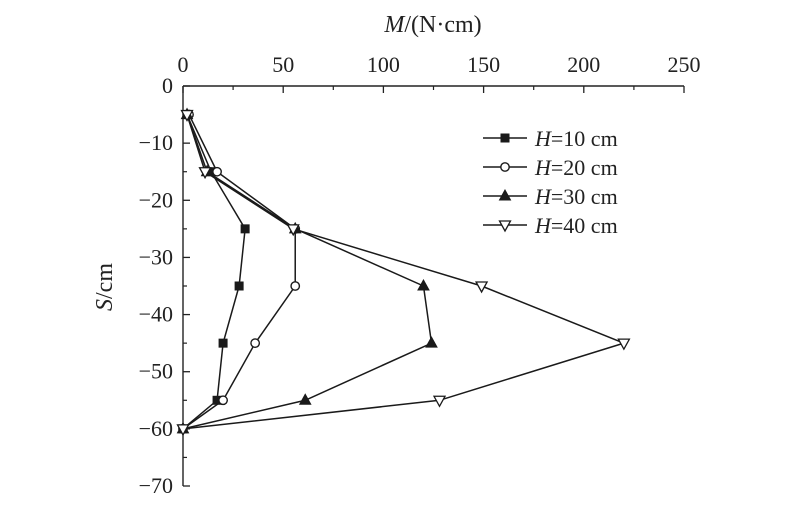 The height and width of the screenshot is (506, 800). What do you see at coordinates (394, 25) in the screenshot?
I see `x-axis-title-var: M` at bounding box center [394, 25].